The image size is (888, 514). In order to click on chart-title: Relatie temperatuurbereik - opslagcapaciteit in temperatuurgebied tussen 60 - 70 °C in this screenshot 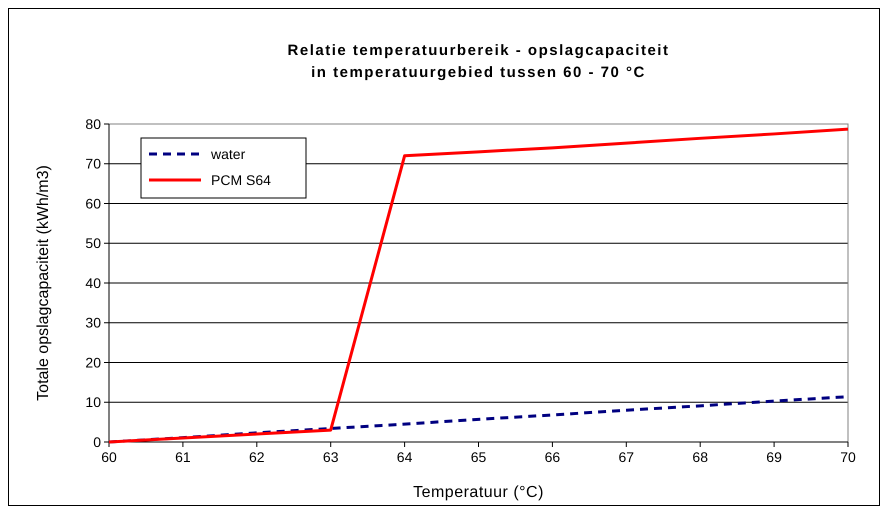, I will do `click(479, 61)`.